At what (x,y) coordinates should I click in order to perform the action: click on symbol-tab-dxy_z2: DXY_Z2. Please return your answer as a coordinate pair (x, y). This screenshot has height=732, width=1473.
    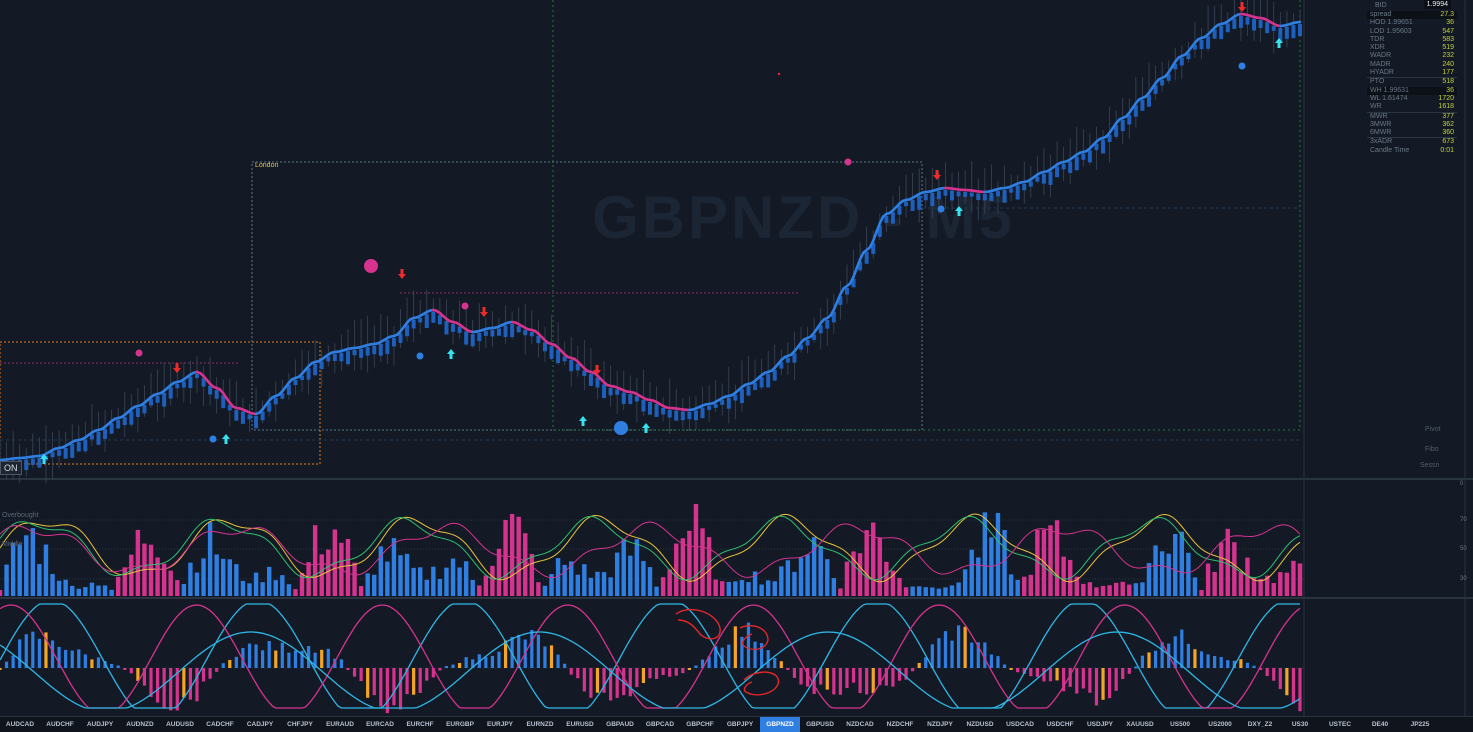
    Looking at the image, I should click on (1260, 724).